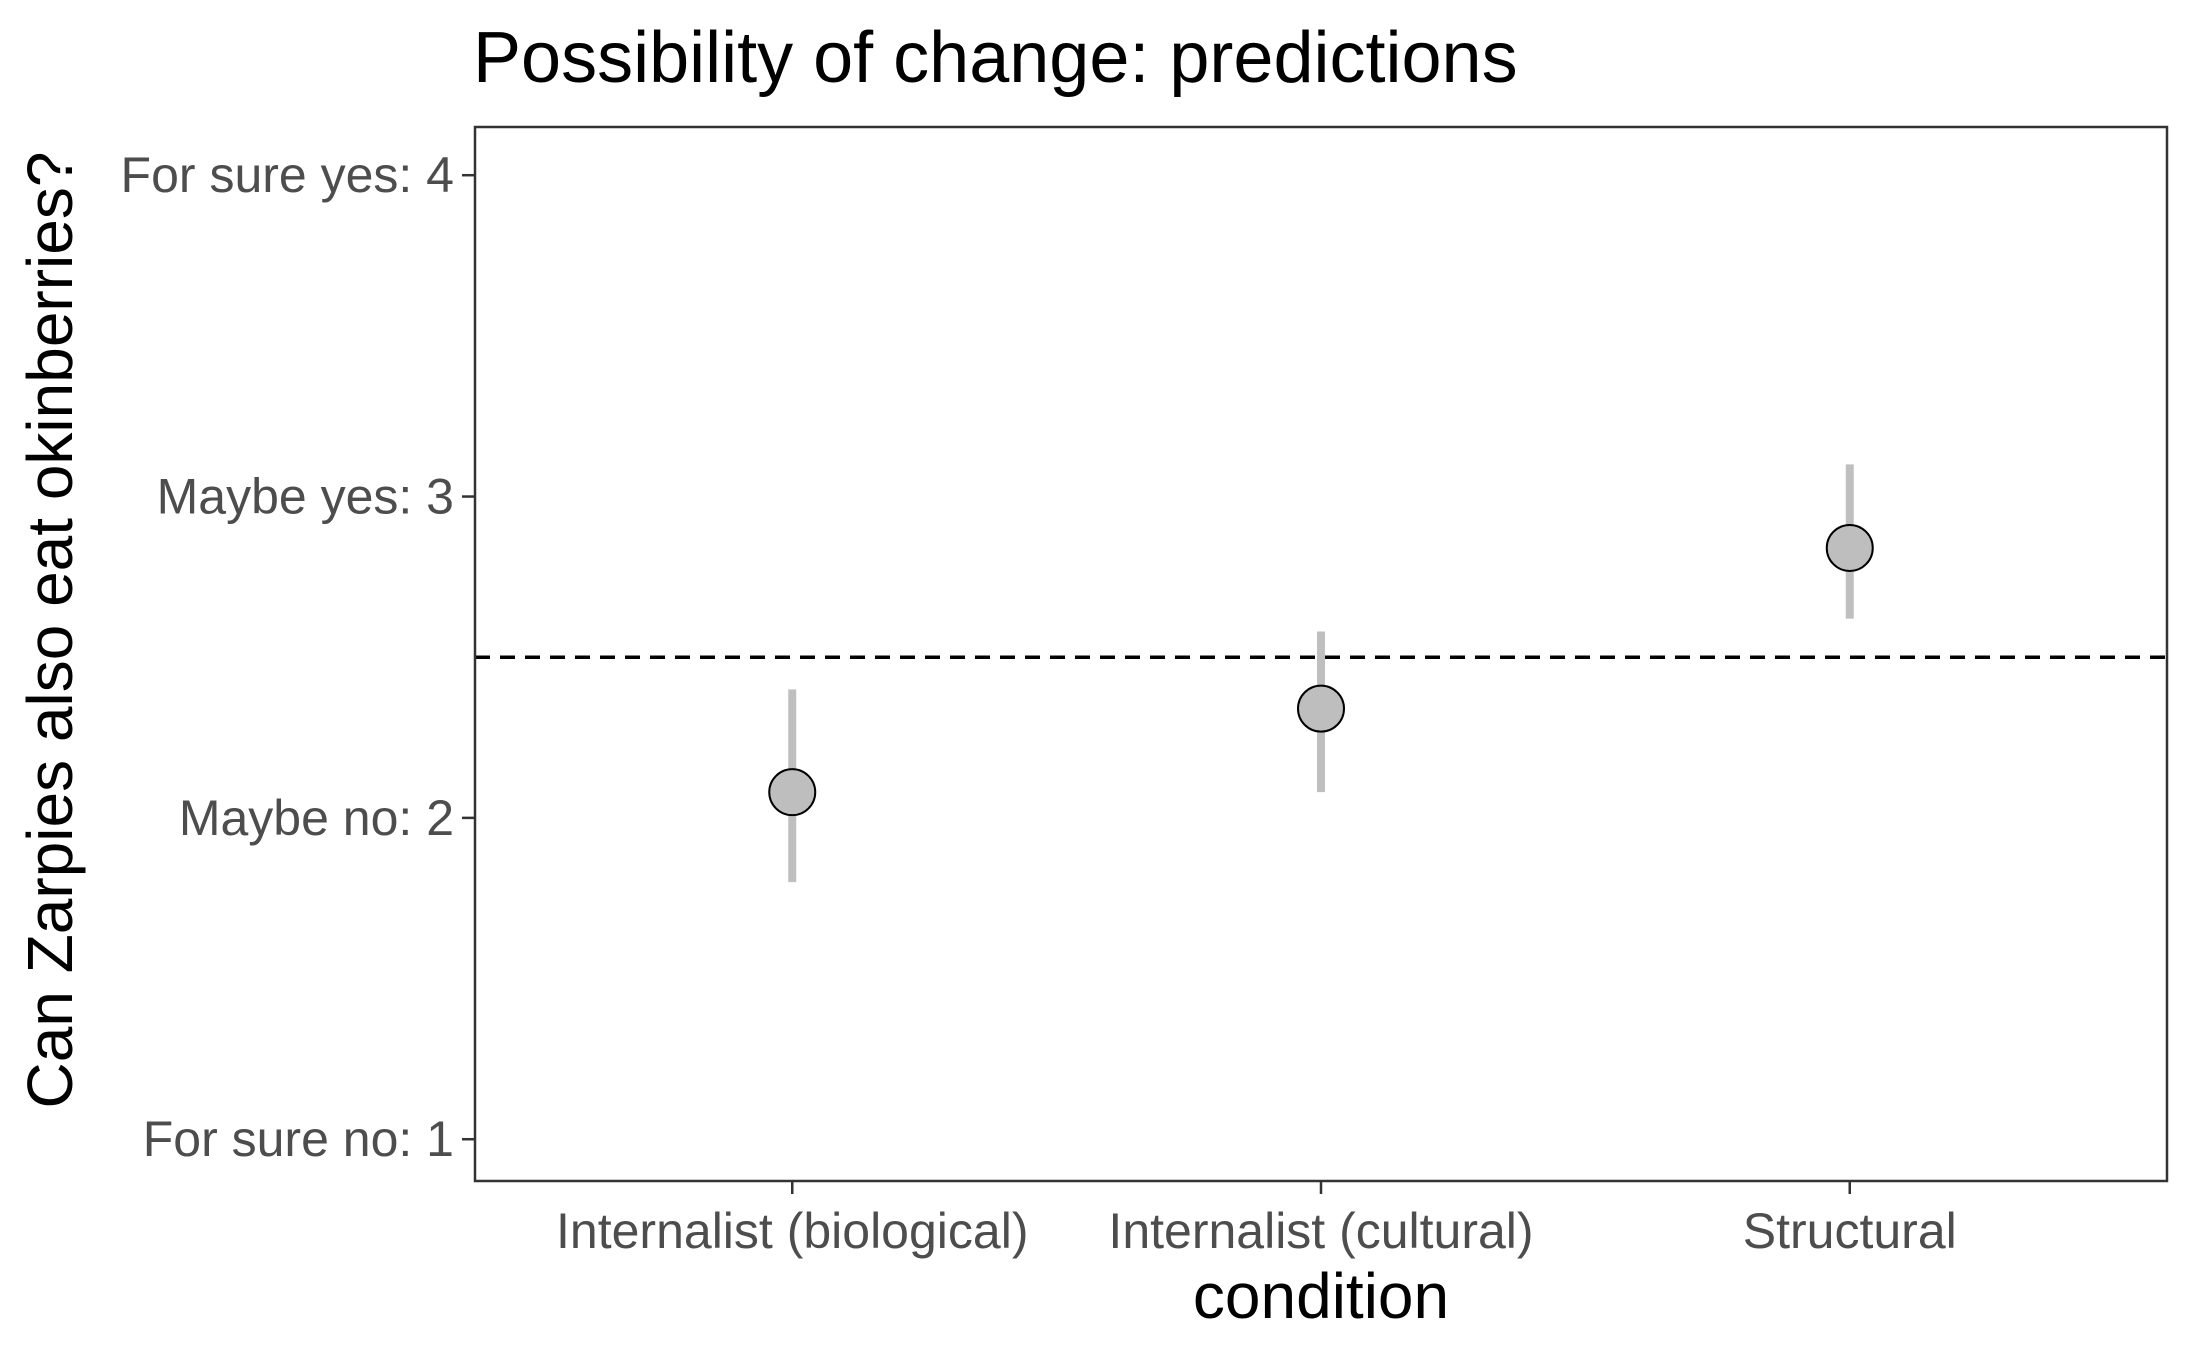 The image size is (2187, 1350). Describe the element at coordinates (995, 58) in the screenshot. I see `chart-title: Possibility of change: predictions` at that location.